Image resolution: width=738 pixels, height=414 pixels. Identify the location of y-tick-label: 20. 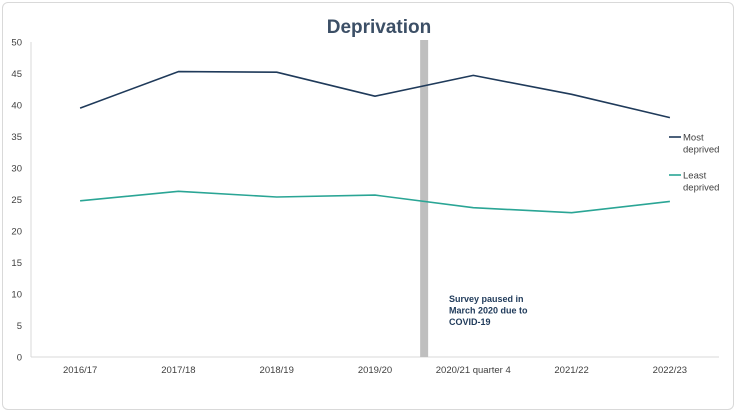
(16, 232).